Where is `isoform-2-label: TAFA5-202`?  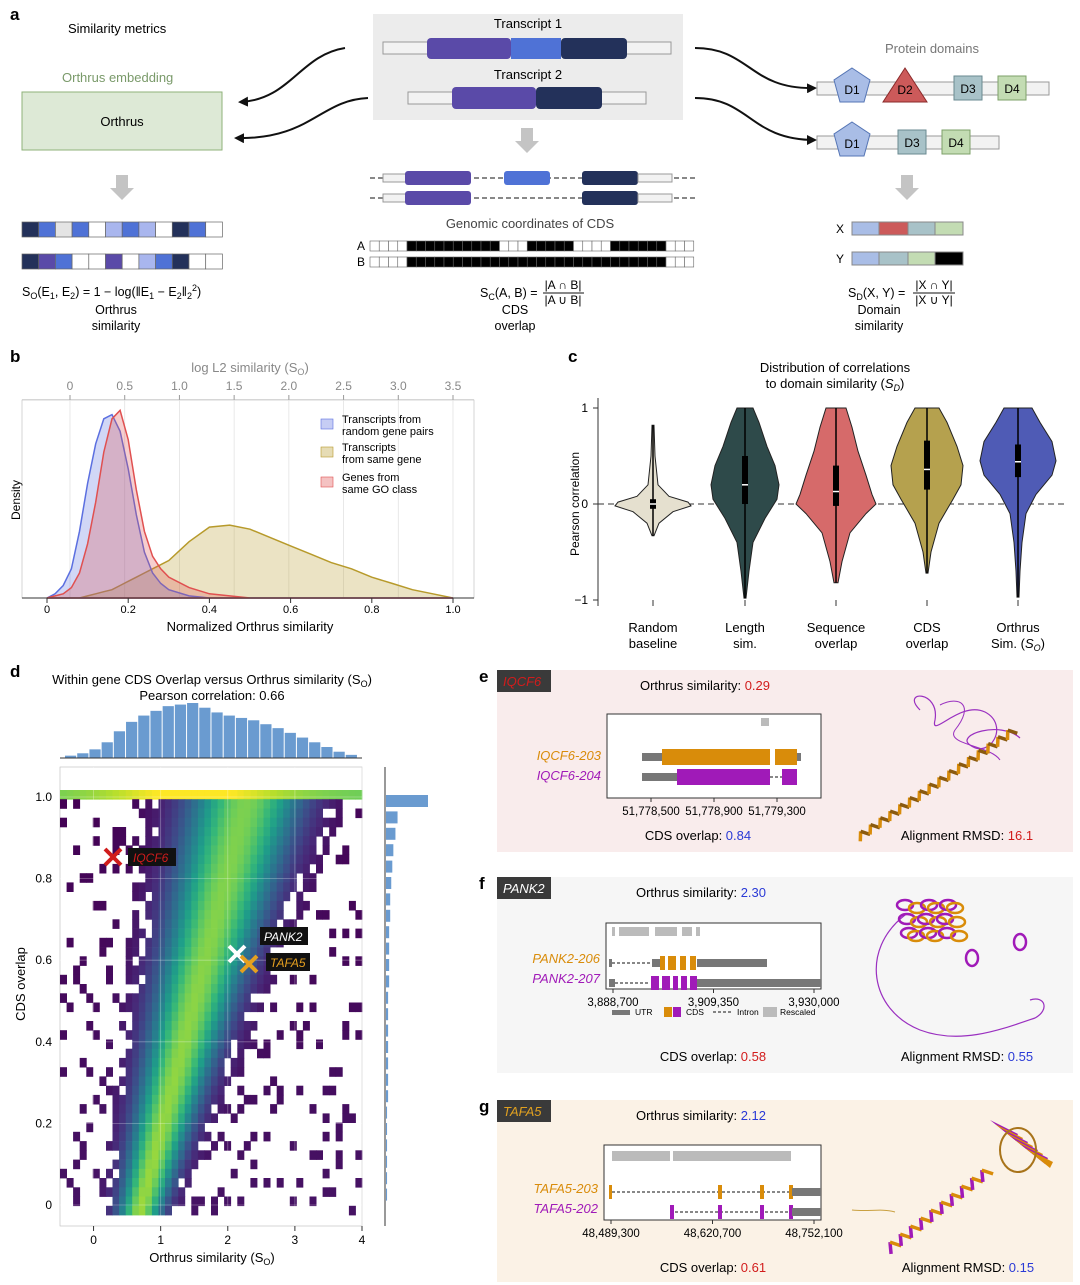 isoform-2-label: TAFA5-202 is located at coordinates (565, 1208).